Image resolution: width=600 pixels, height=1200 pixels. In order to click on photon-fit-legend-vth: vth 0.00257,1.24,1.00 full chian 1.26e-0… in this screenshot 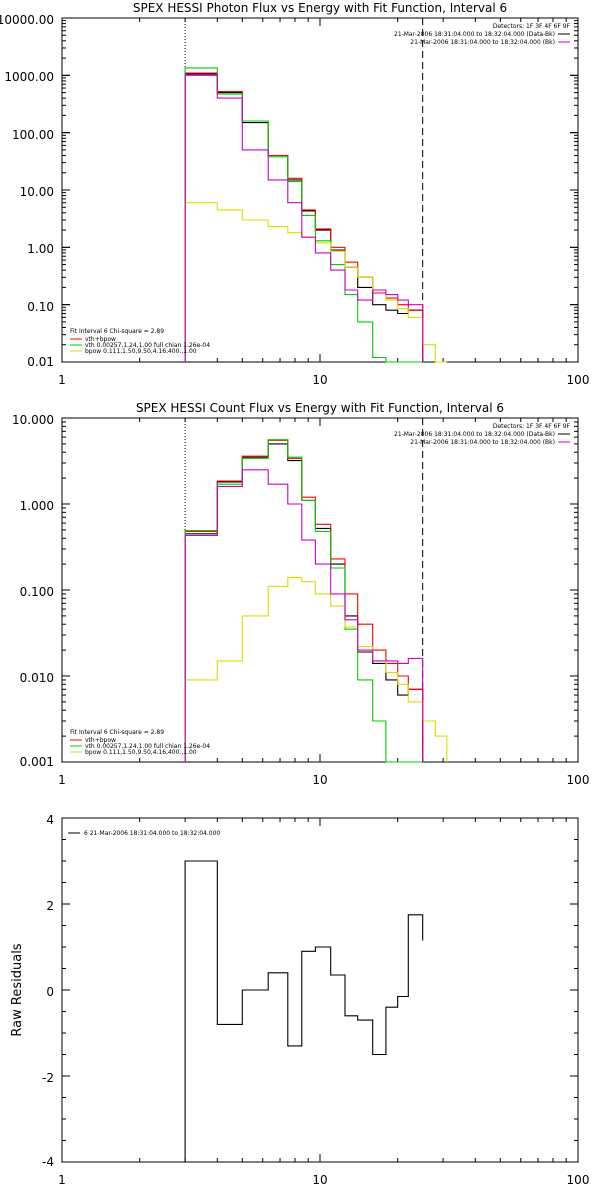, I will do `click(147, 345)`.